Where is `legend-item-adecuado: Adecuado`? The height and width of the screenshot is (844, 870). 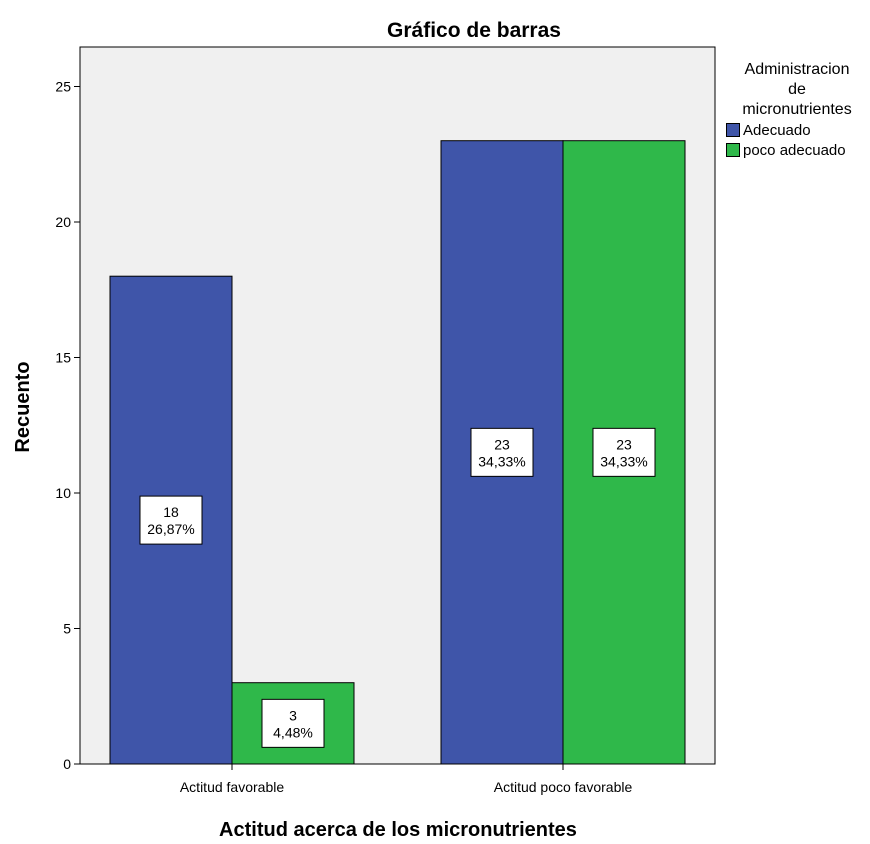
legend-item-adecuado: Adecuado is located at coordinates (797, 130).